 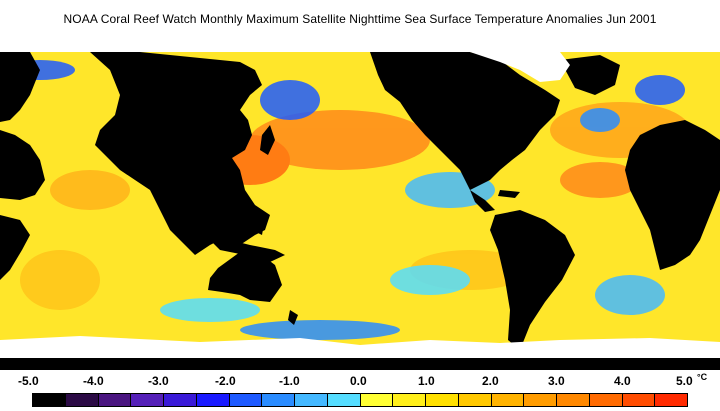 I want to click on legend-tick: -2.0, so click(x=225, y=381).